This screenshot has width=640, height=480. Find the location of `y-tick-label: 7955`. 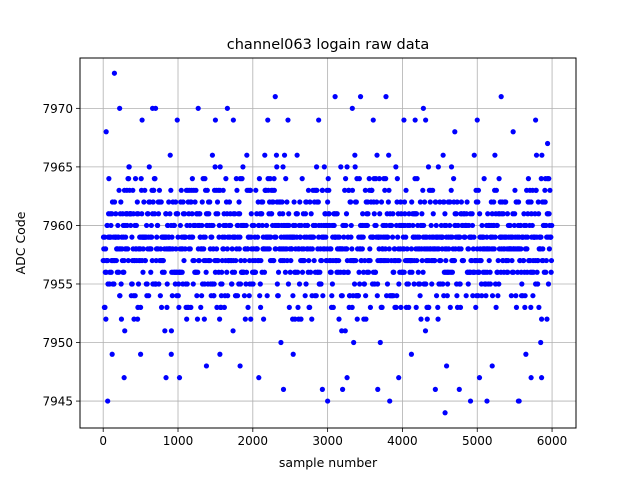

y-tick-label: 7955 is located at coordinates (57, 284).